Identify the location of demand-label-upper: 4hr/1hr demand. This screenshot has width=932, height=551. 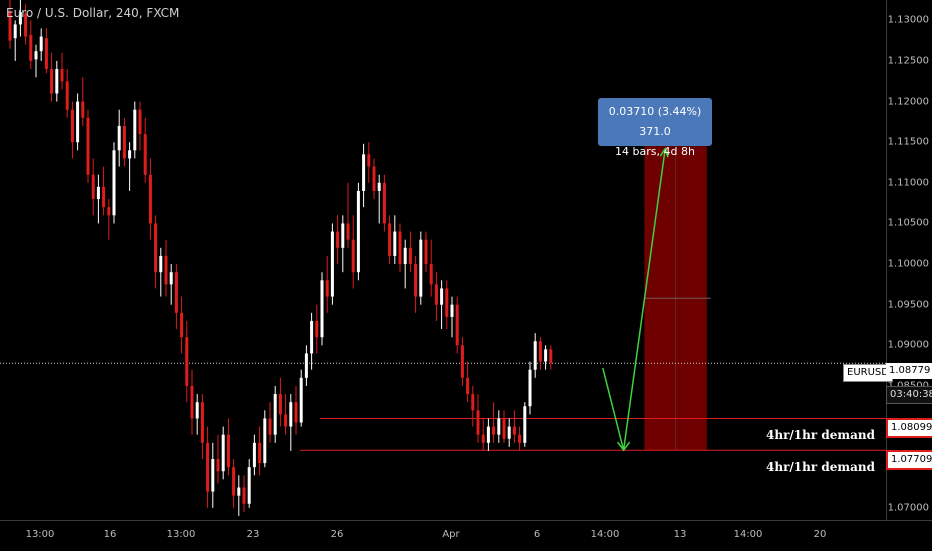
(820, 435).